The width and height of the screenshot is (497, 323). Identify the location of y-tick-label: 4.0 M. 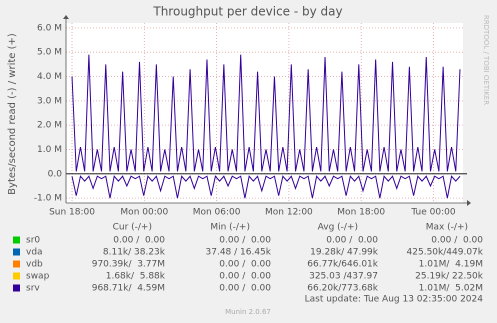
(49, 77).